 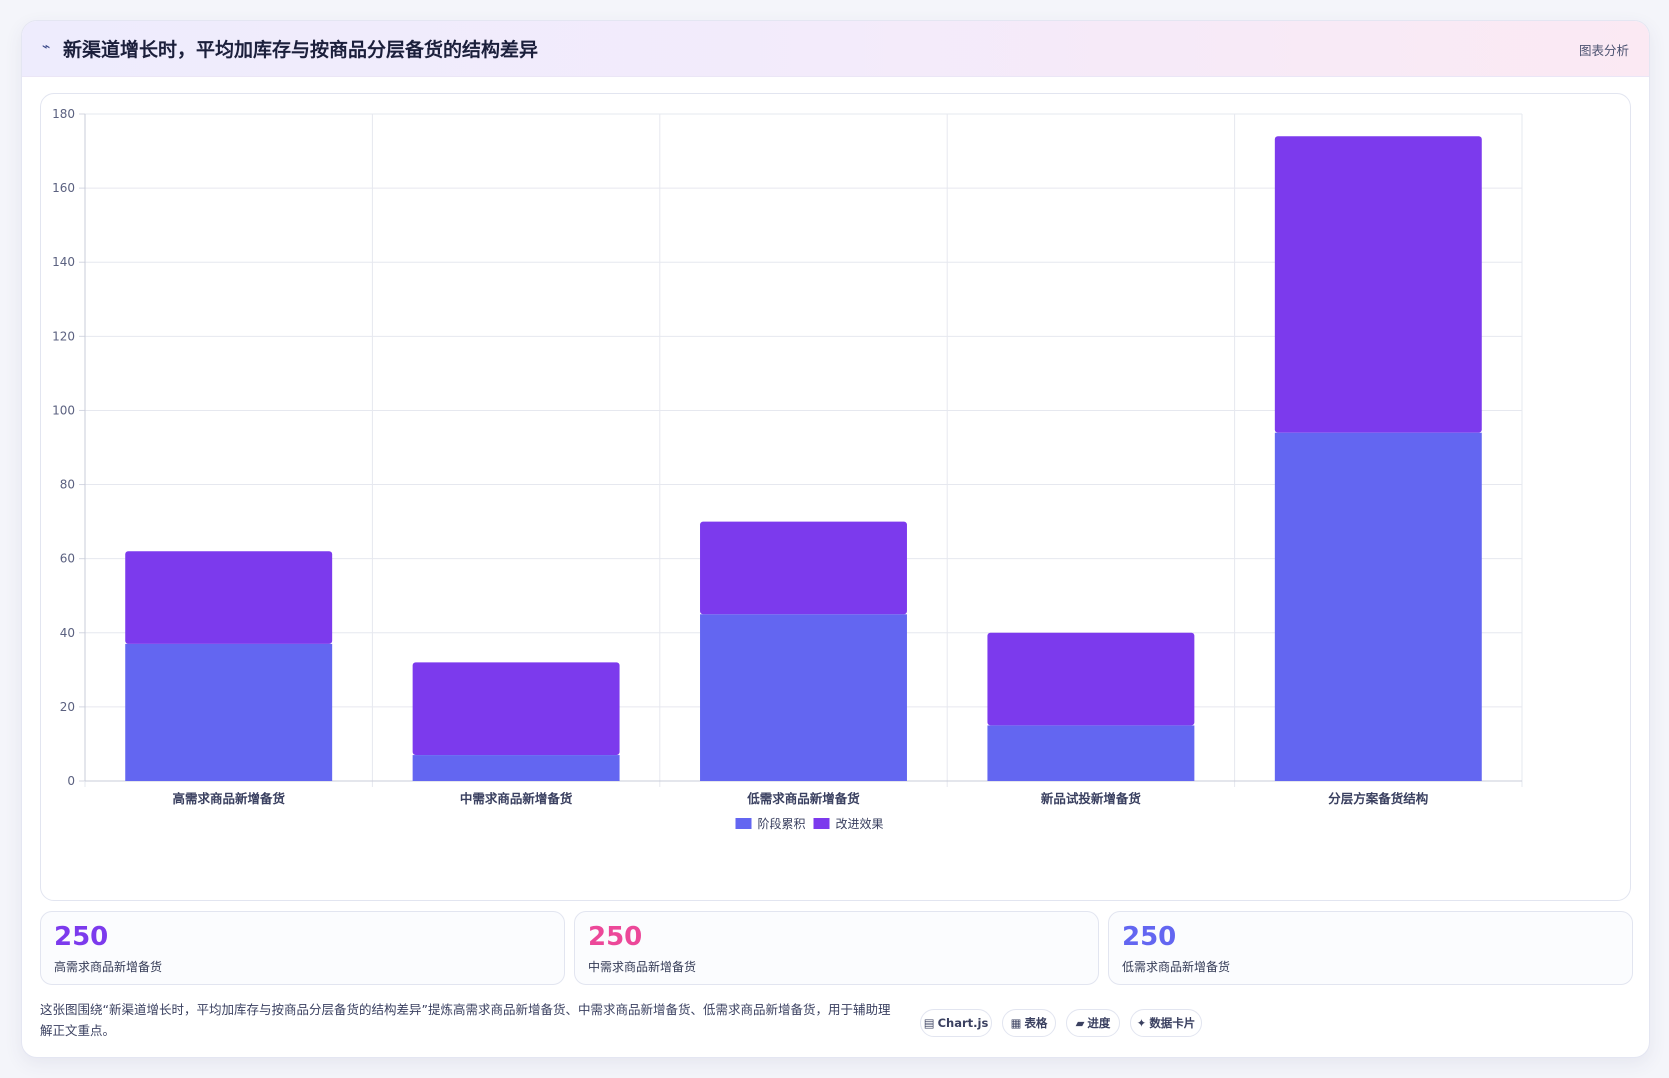 What do you see at coordinates (1172, 1023) in the screenshot?
I see `chip-label: 数据卡片` at bounding box center [1172, 1023].